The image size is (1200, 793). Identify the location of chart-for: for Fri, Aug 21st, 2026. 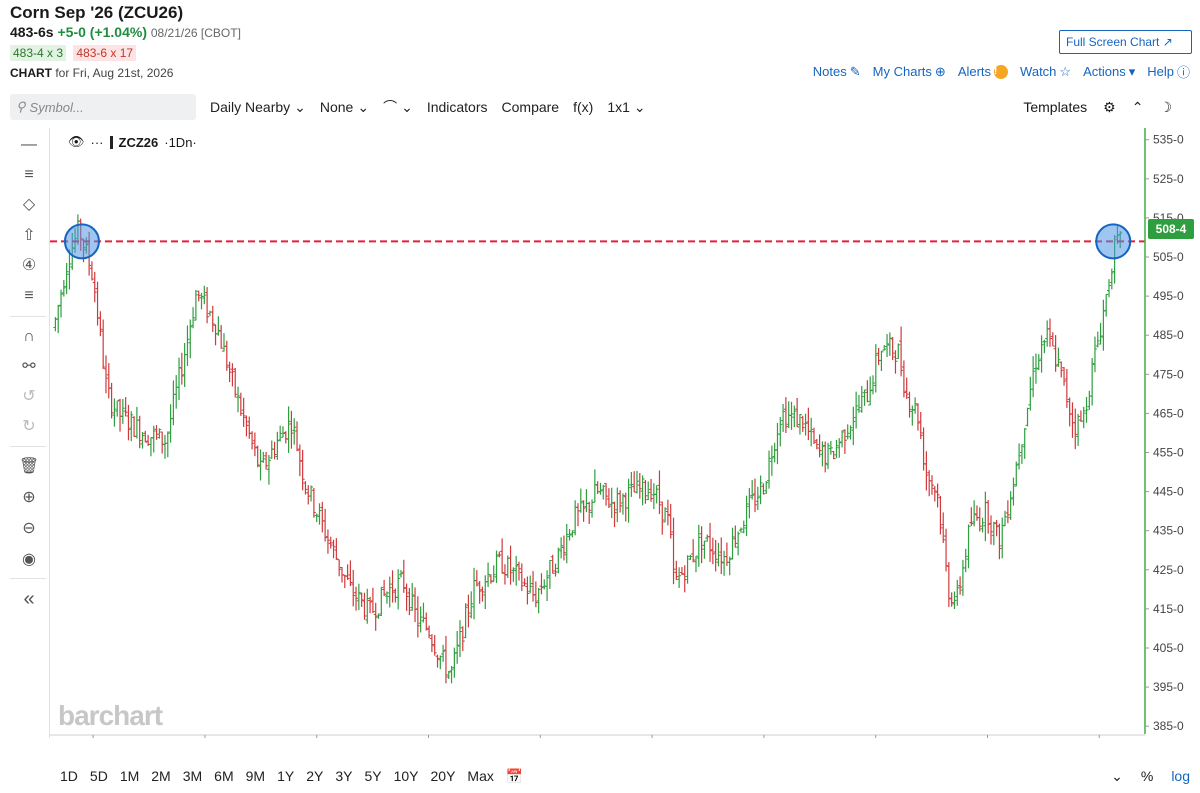
(114, 73).